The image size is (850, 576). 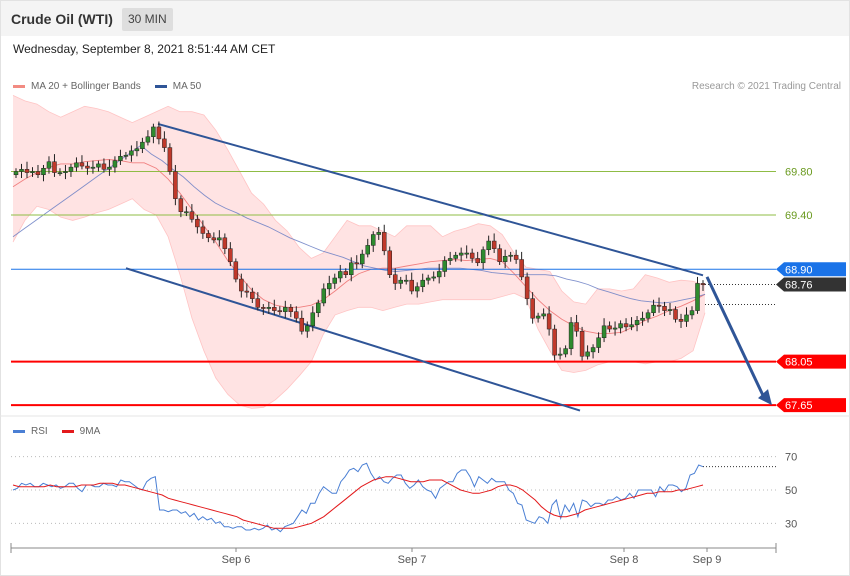 What do you see at coordinates (765, 397) in the screenshot?
I see `forecast-arrow-head` at bounding box center [765, 397].